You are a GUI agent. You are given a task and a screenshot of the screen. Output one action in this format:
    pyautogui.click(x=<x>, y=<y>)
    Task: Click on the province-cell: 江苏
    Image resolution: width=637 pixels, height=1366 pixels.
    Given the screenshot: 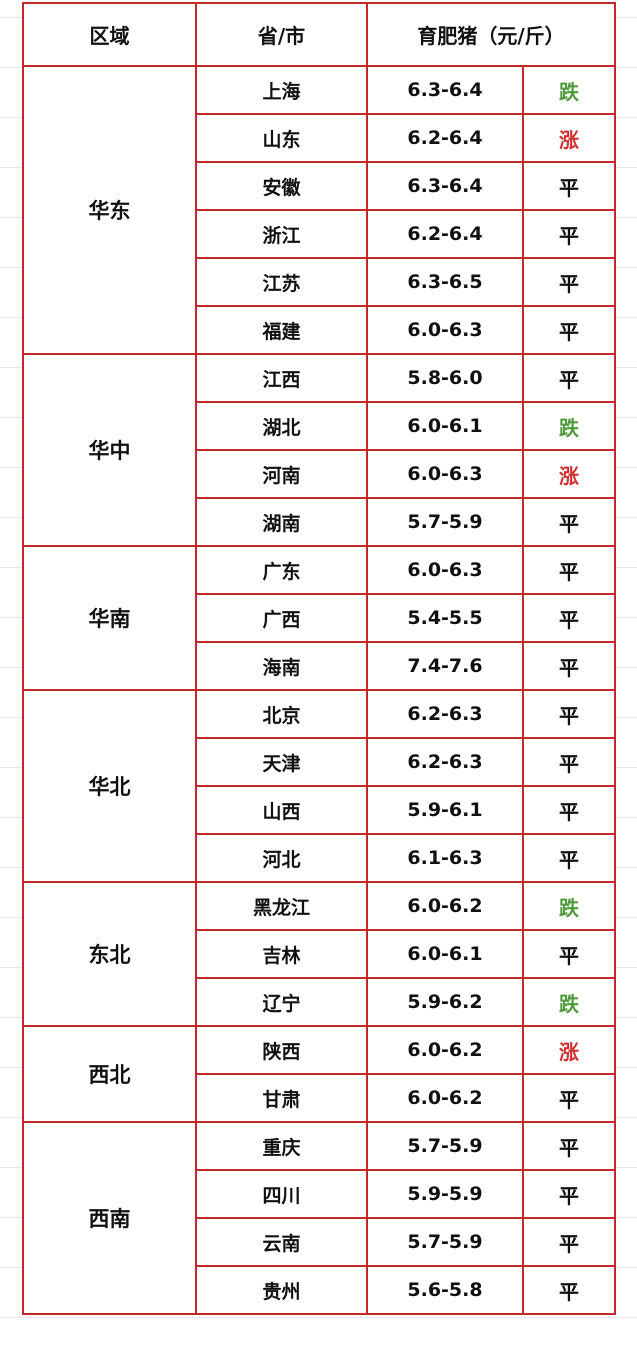 What is the action you would take?
    pyautogui.click(x=281, y=282)
    